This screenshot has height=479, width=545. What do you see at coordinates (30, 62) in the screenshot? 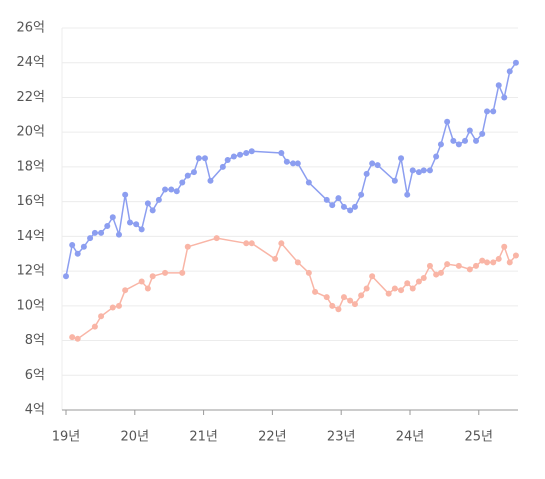
I see `y-tick-label: 24억` at bounding box center [30, 62].